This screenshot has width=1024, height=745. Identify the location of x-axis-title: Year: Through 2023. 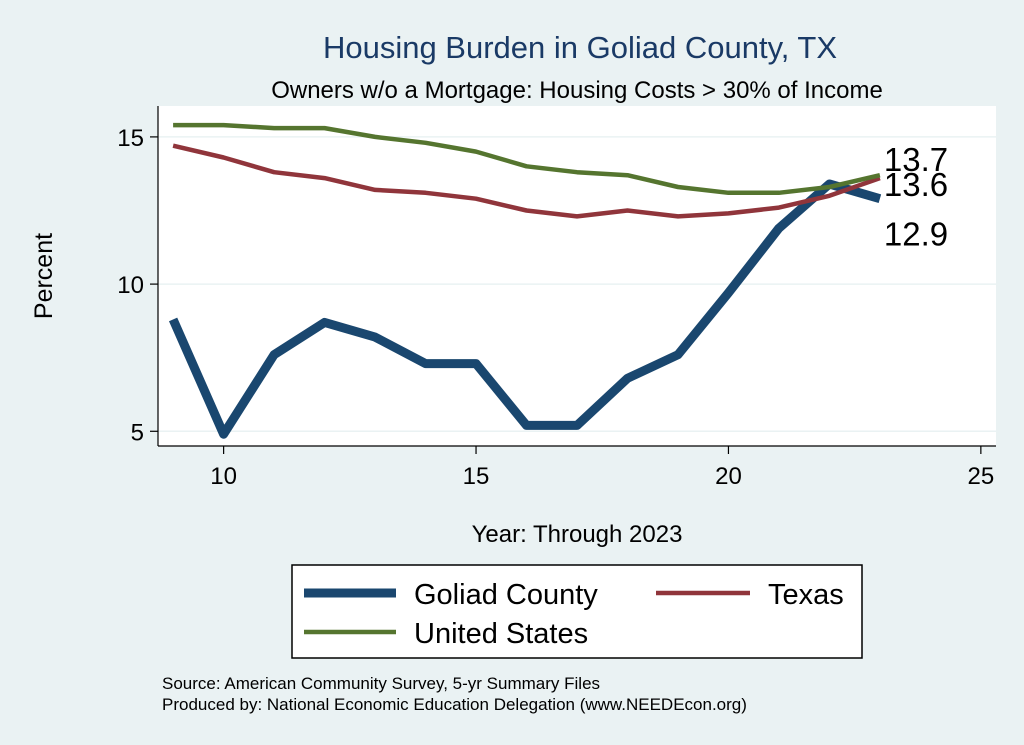
(577, 534).